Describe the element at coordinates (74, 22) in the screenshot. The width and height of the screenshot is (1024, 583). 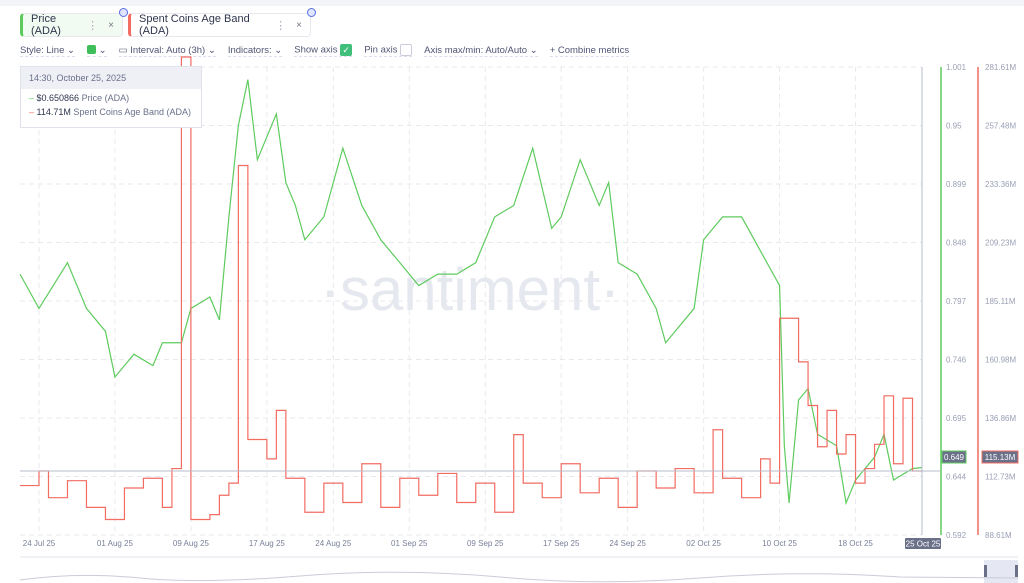
I see `metric-tab-price: Price (ADA) ⋮ ×` at that location.